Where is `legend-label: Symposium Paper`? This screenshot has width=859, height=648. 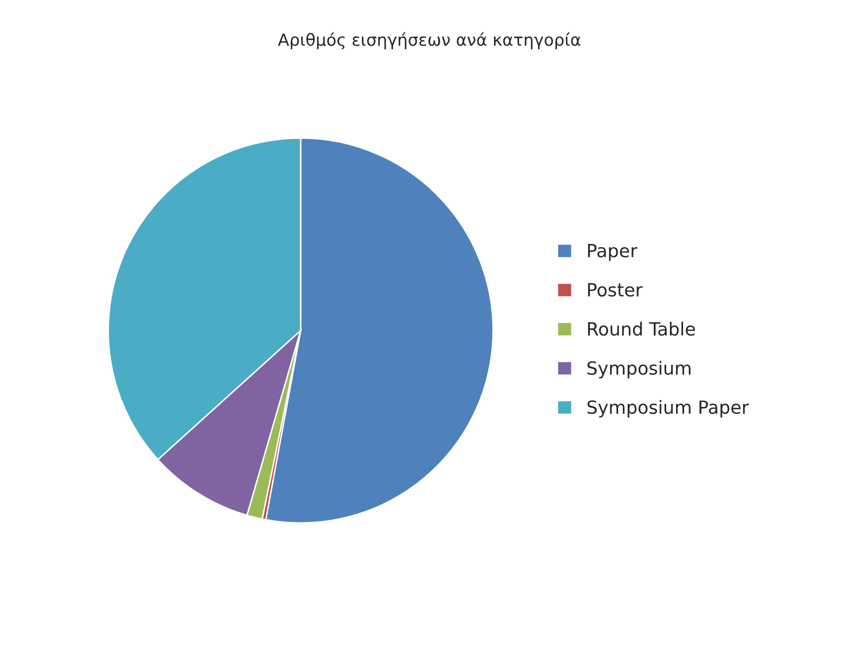
legend-label: Symposium Paper is located at coordinates (668, 409).